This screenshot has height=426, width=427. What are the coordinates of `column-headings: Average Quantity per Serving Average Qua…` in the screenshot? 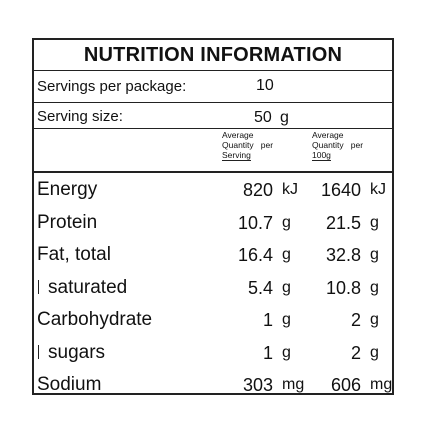 It's located at (213, 150).